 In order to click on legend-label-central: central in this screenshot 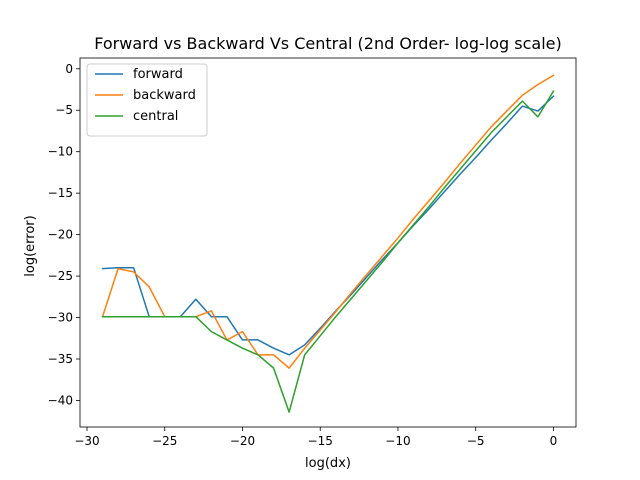, I will do `click(155, 116)`.